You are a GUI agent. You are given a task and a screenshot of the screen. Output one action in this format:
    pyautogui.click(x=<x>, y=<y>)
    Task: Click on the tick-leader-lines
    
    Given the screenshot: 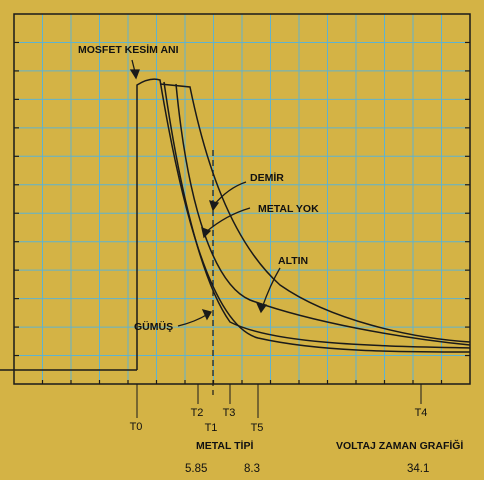 What is the action you would take?
    pyautogui.click(x=279, y=401)
    